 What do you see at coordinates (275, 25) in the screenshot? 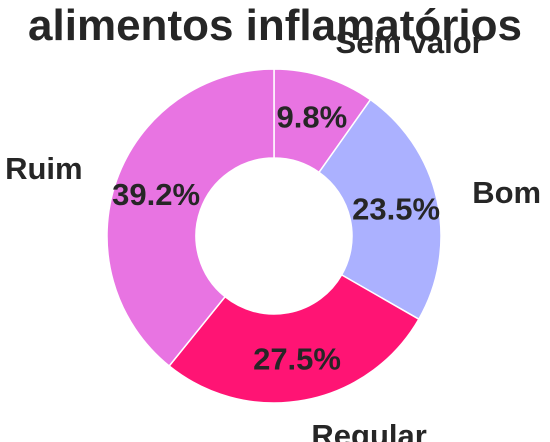
I see `chart-title: alimentos inflamatórios` at bounding box center [275, 25].